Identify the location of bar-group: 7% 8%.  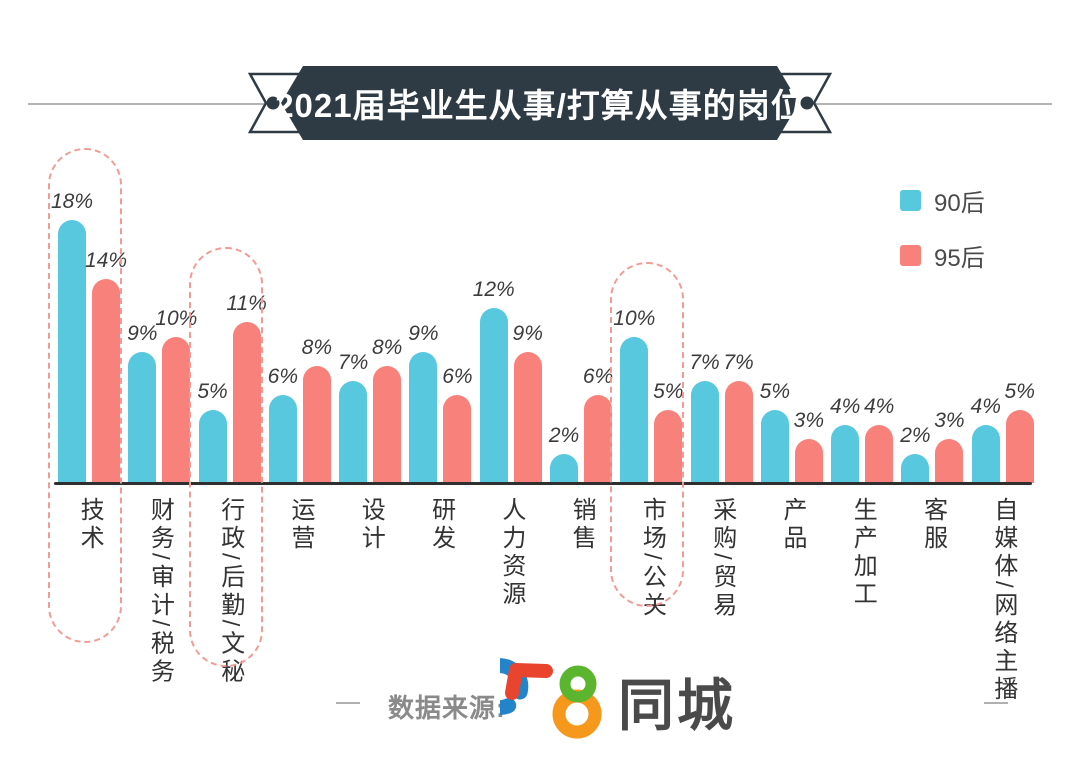
(366, 311).